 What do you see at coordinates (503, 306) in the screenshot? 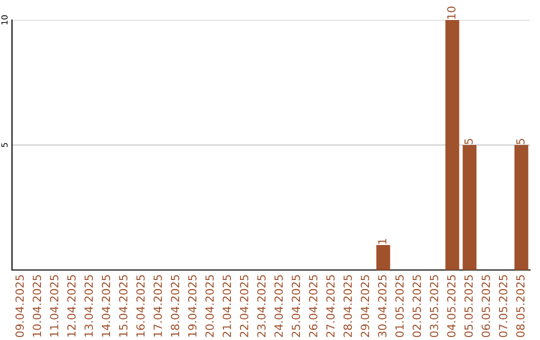
I see `x-tick-label: 07.05.2025` at bounding box center [503, 306].